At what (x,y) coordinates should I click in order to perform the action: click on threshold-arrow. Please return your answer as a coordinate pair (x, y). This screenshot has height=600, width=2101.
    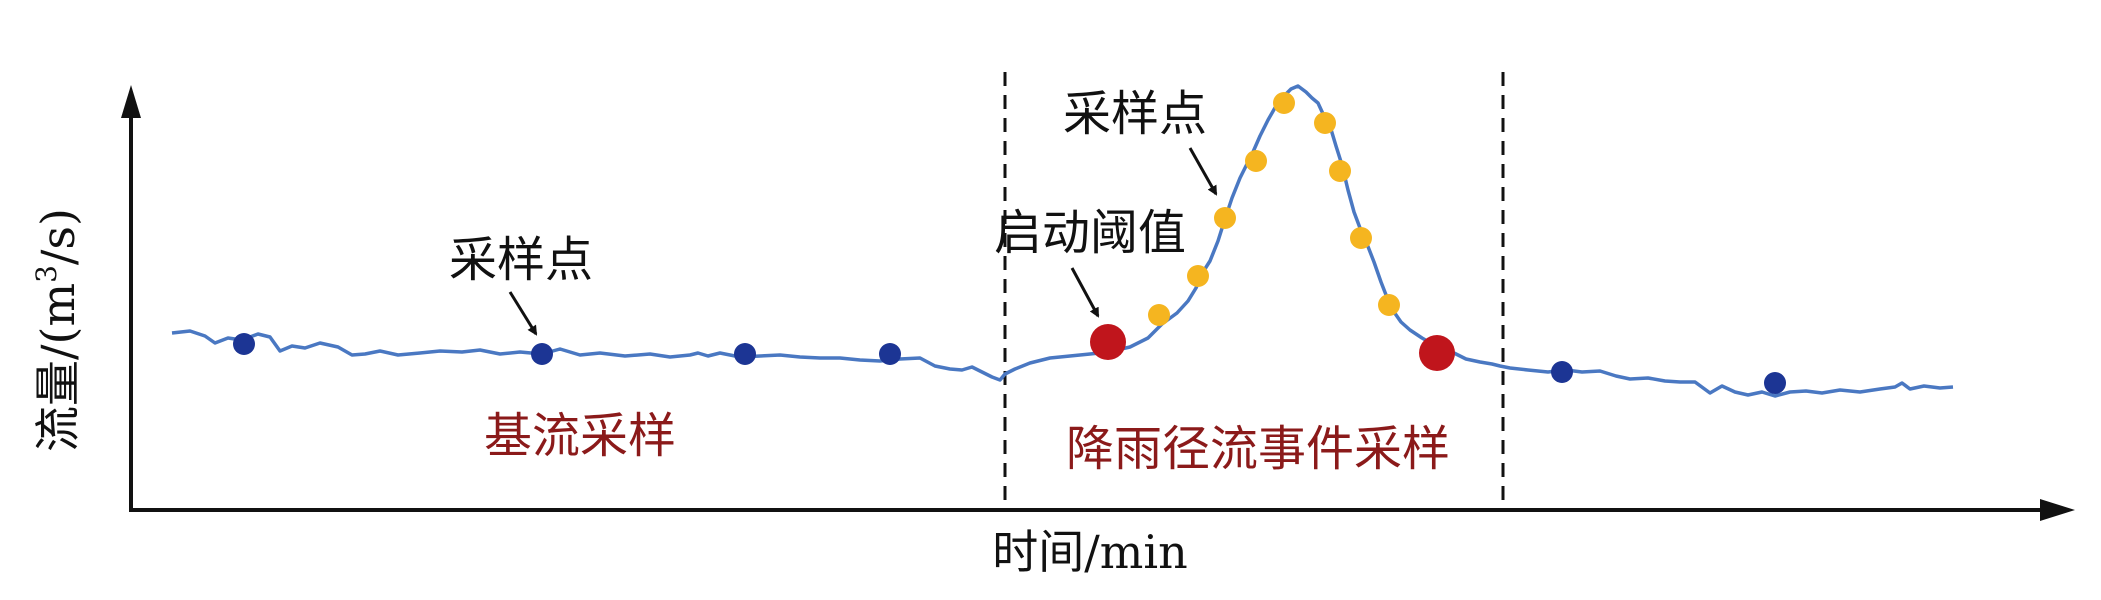
    Looking at the image, I should click on (1085, 292).